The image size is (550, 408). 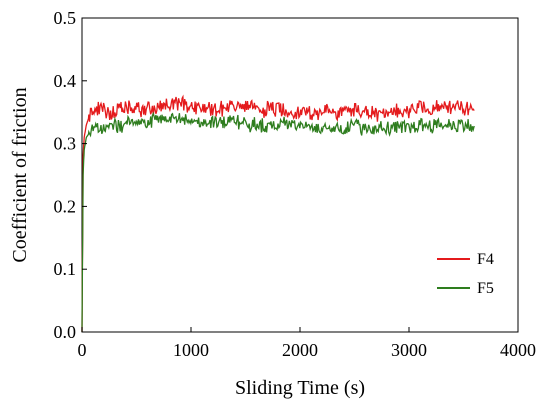 What do you see at coordinates (65, 206) in the screenshot?
I see `y-tick-label: 0.2` at bounding box center [65, 206].